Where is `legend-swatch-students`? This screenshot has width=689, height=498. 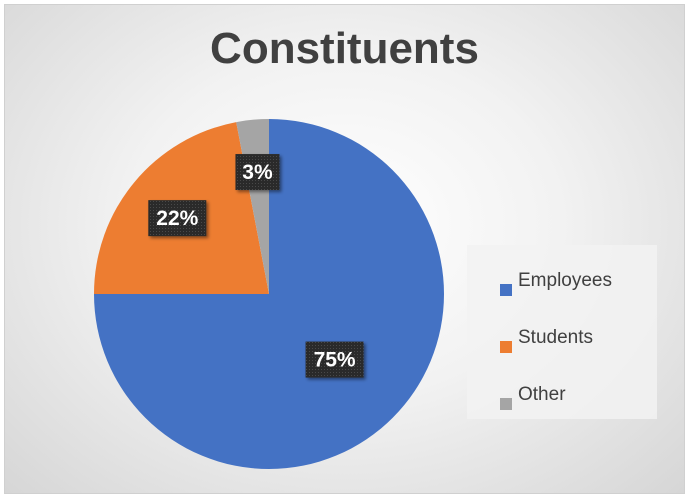 legend-swatch-students is located at coordinates (506, 346).